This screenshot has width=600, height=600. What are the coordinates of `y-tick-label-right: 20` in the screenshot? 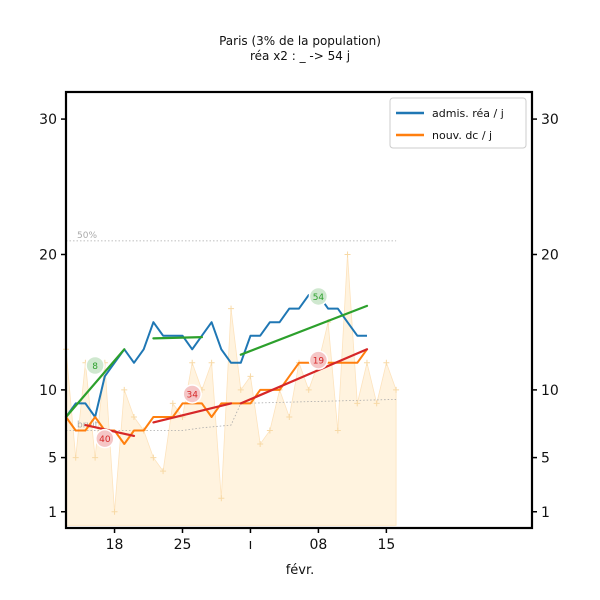 It's located at (550, 255).